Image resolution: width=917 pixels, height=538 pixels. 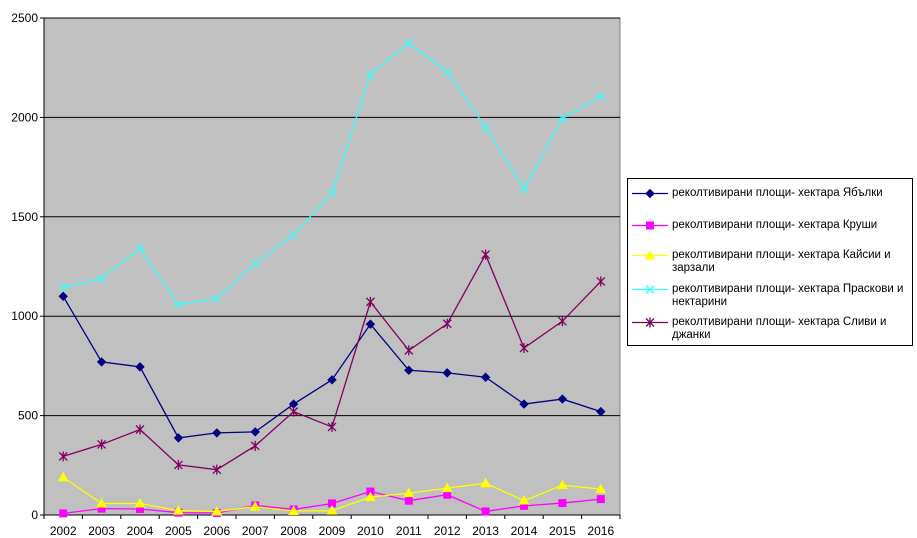 I want to click on x-tick-label: 2005, so click(x=178, y=531).